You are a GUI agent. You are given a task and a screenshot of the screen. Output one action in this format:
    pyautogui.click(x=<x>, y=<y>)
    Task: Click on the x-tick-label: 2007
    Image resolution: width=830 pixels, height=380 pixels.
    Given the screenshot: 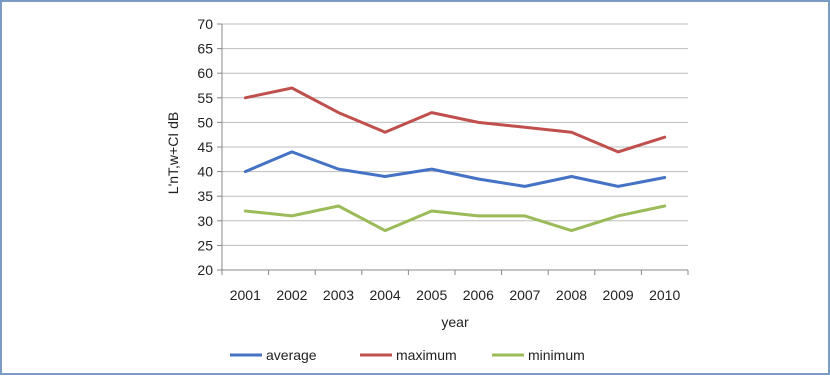 What is the action you would take?
    pyautogui.click(x=524, y=295)
    